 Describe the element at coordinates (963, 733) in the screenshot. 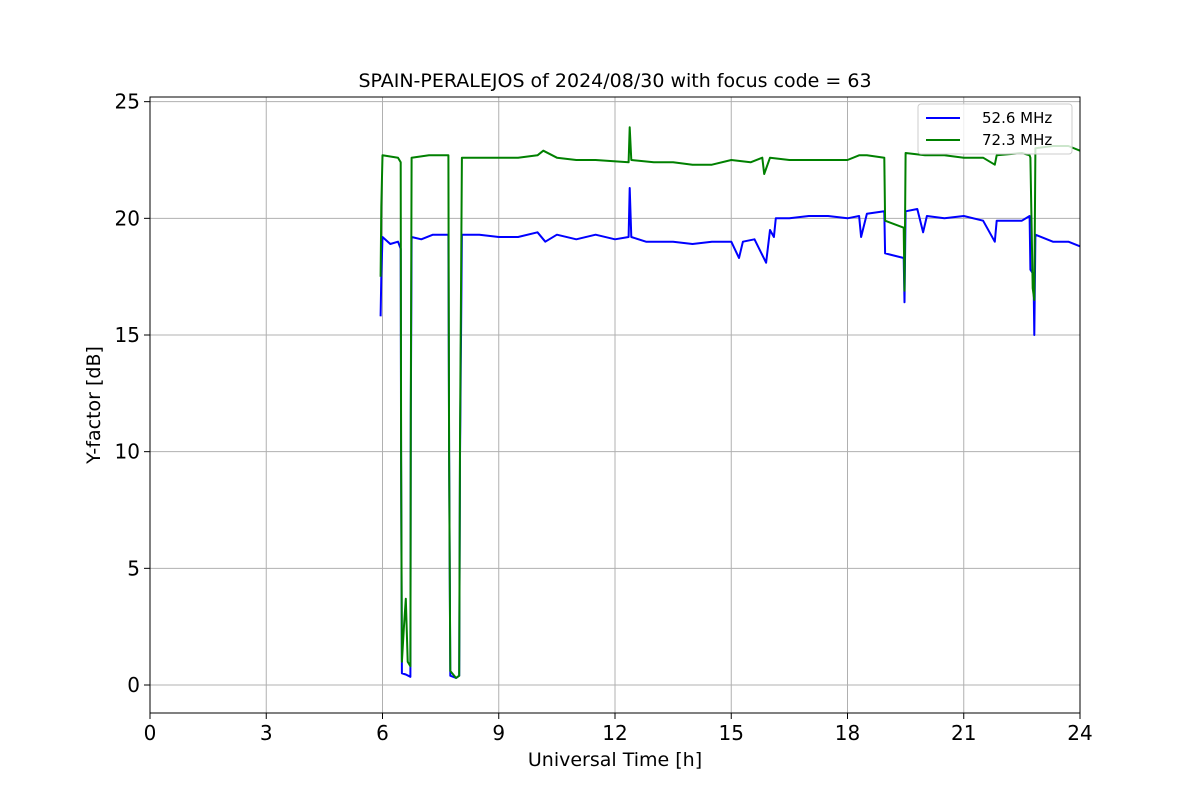

I see `x-tick-label: 21` at that location.